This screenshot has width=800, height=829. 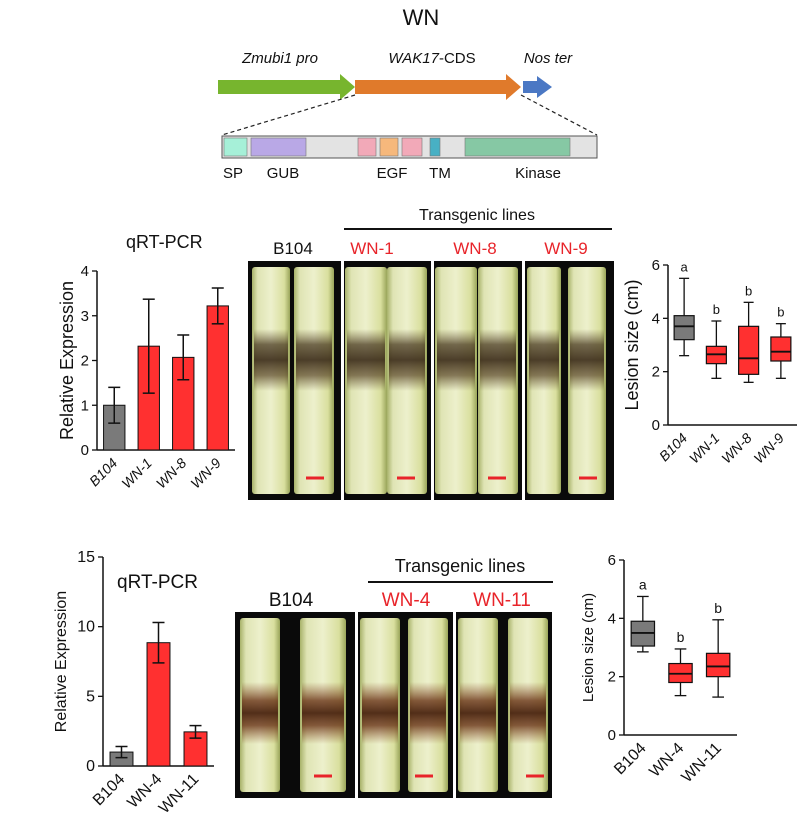 I want to click on zoom-line-left, so click(x=288, y=115).